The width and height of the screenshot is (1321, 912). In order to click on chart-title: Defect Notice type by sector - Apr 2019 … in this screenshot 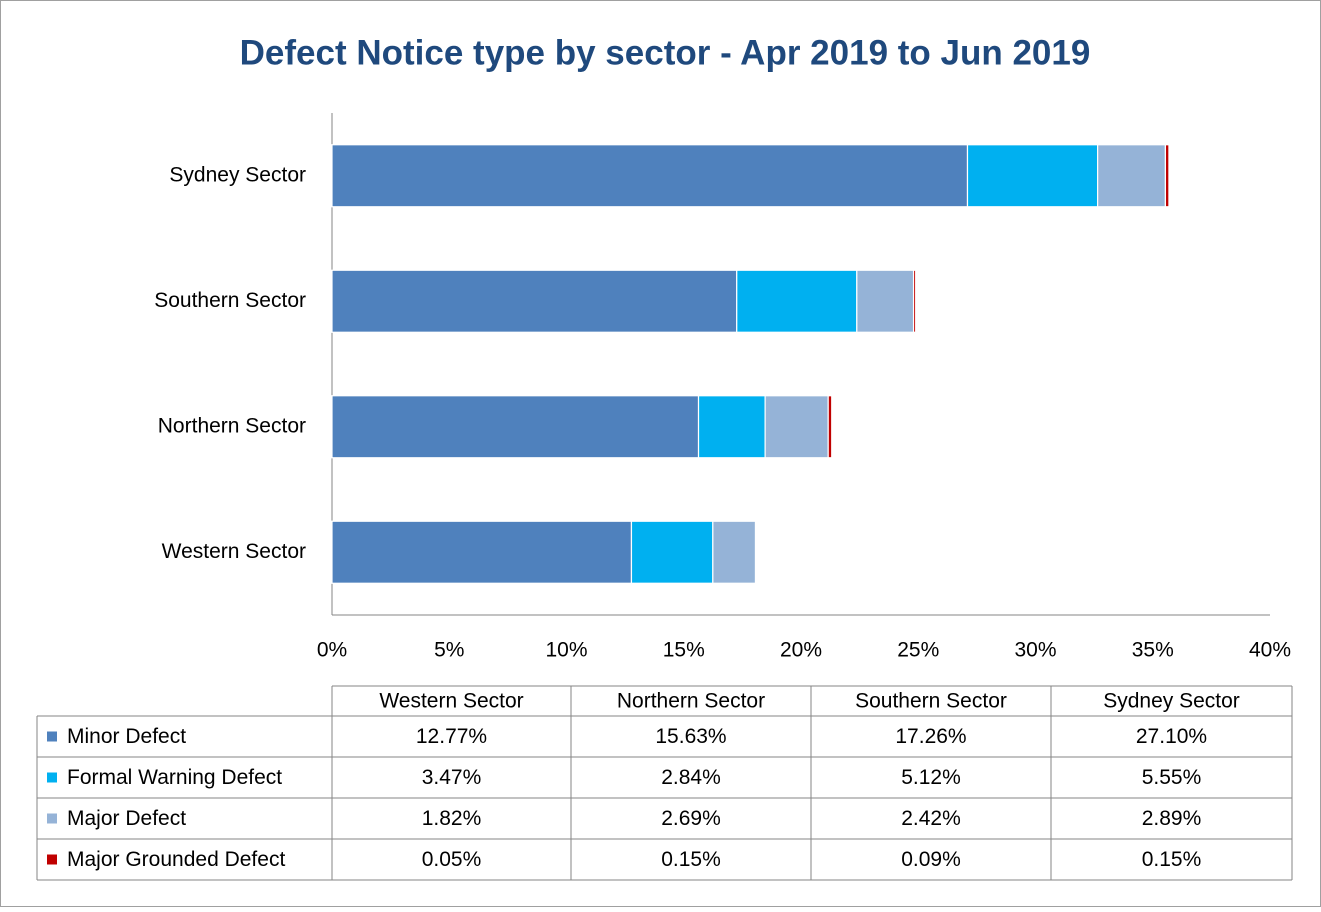, I will do `click(665, 52)`.